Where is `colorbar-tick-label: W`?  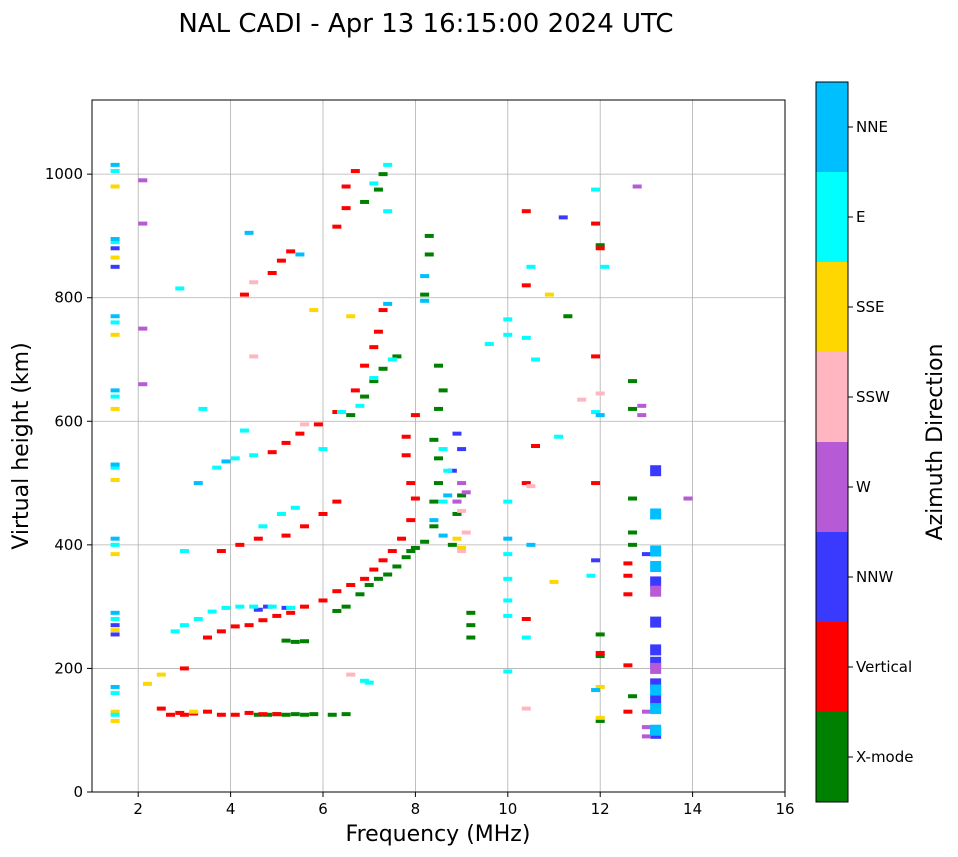
colorbar-tick-label: W is located at coordinates (863, 487).